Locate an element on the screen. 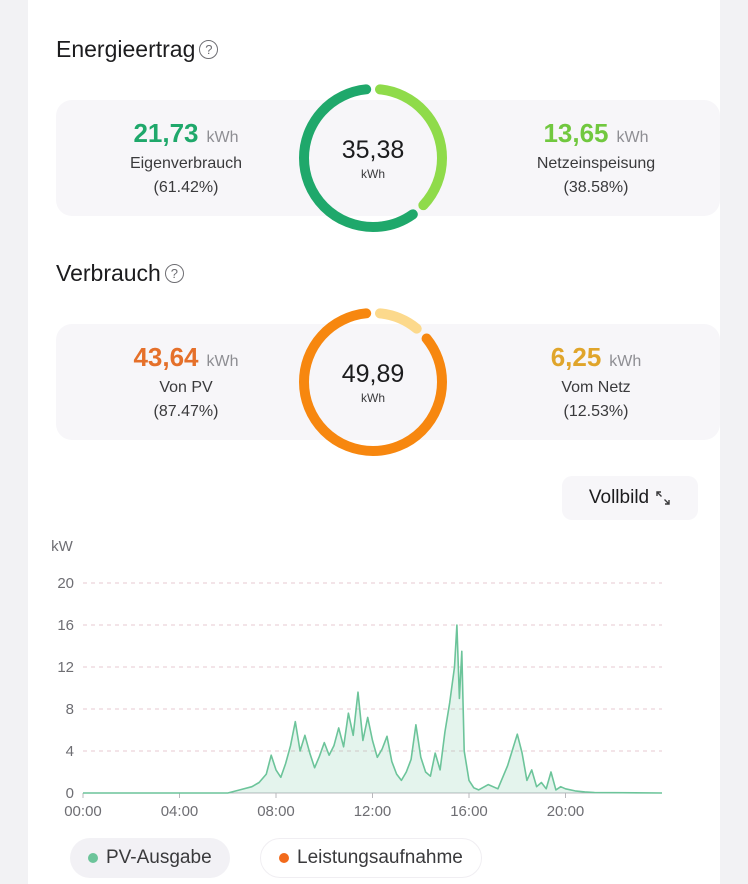  energy-yield-title: Energieertrag ? is located at coordinates (137, 49).